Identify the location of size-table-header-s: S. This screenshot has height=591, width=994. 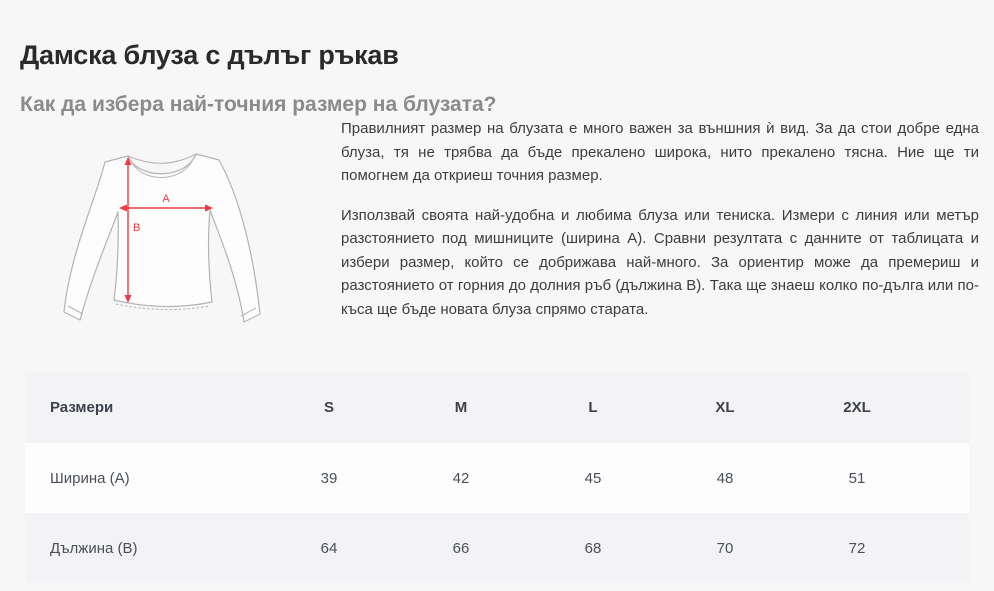
(328, 407).